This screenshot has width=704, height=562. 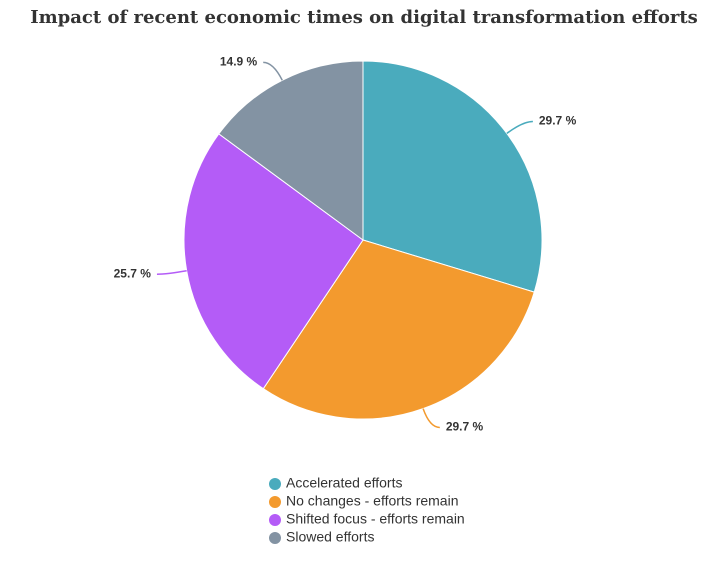 I want to click on value-label: 14.9 %, so click(x=239, y=62).